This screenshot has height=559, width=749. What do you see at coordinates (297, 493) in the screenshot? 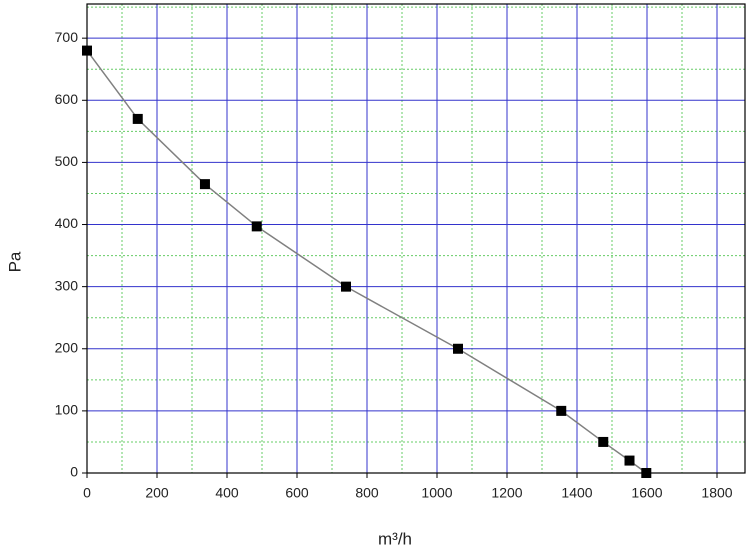
I see `x-tick-label: 600` at bounding box center [297, 493].